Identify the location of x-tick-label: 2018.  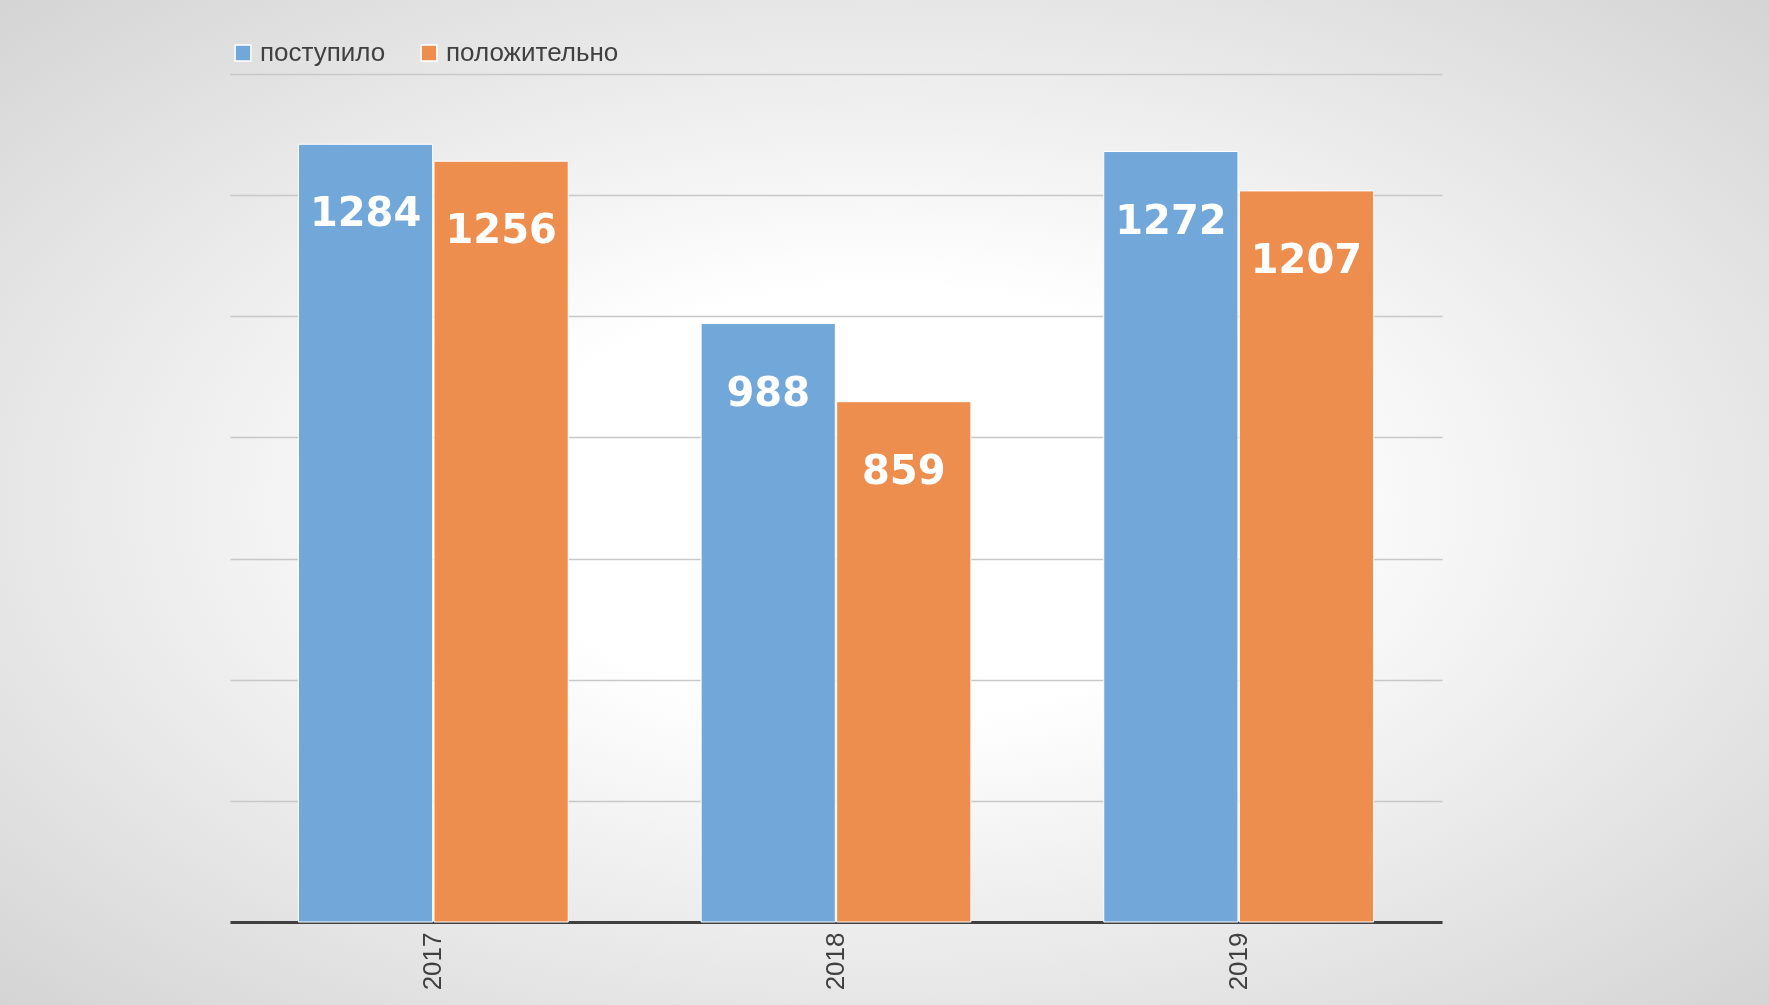
(835, 961).